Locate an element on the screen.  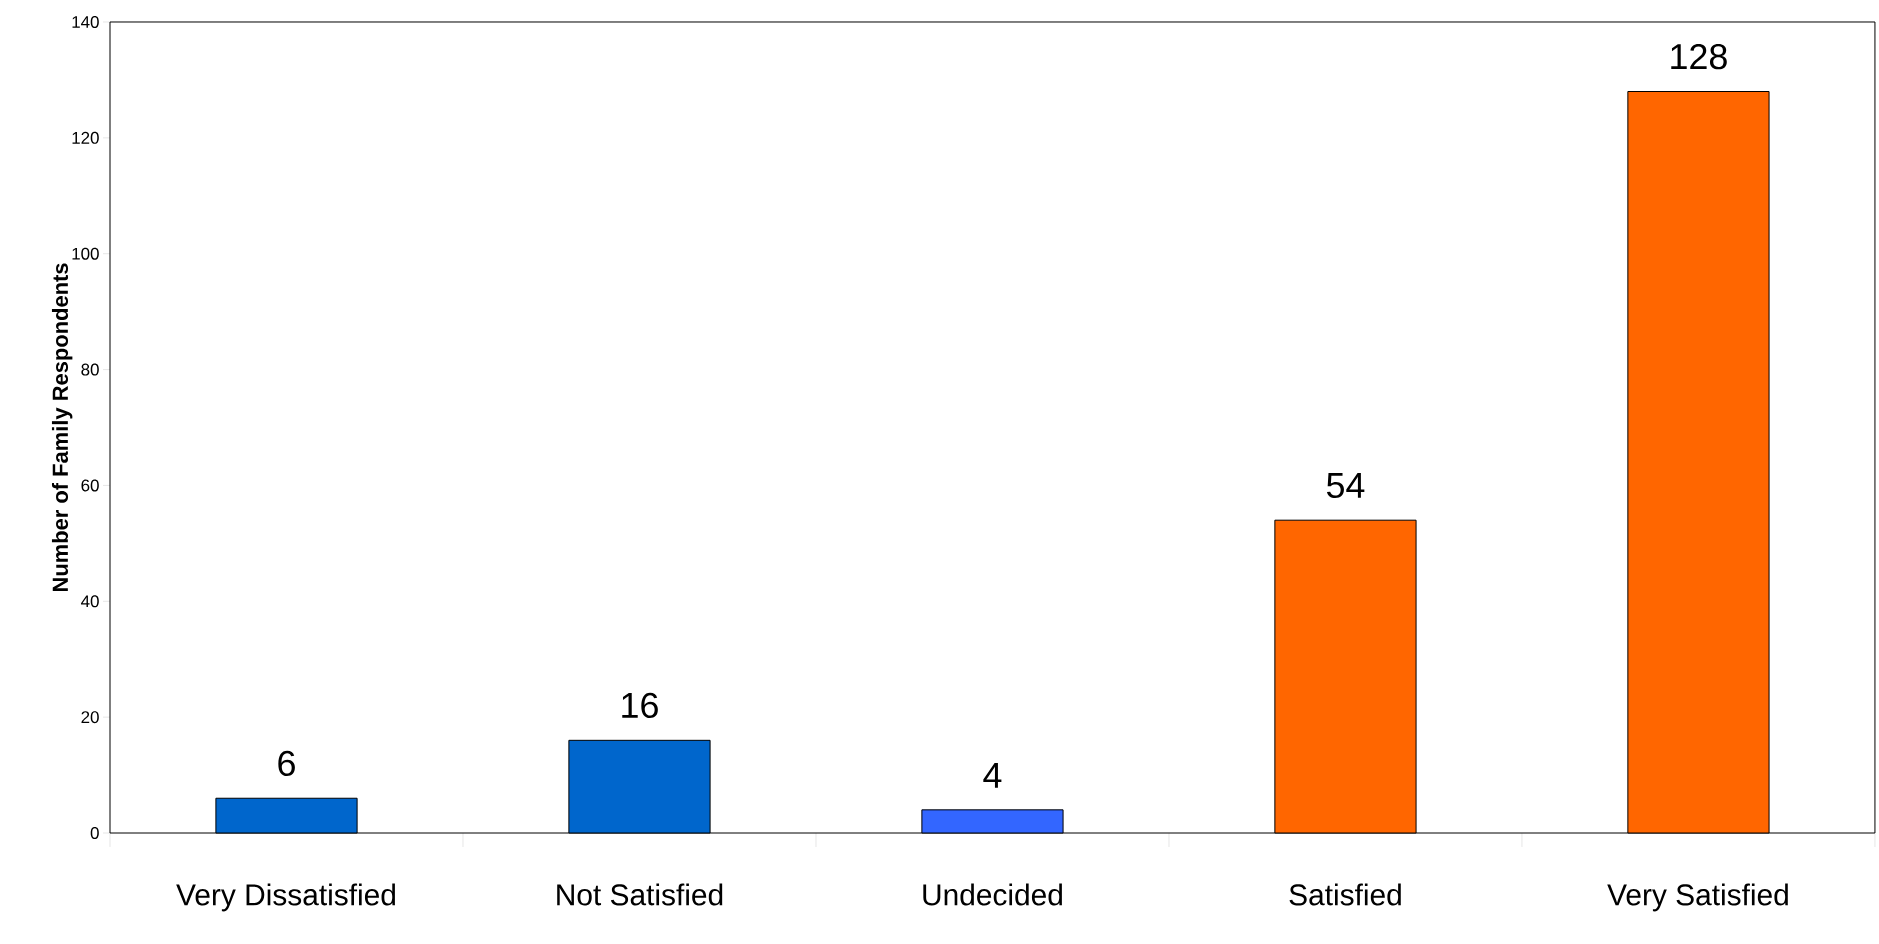
y-tick-label: 40 is located at coordinates (90, 601).